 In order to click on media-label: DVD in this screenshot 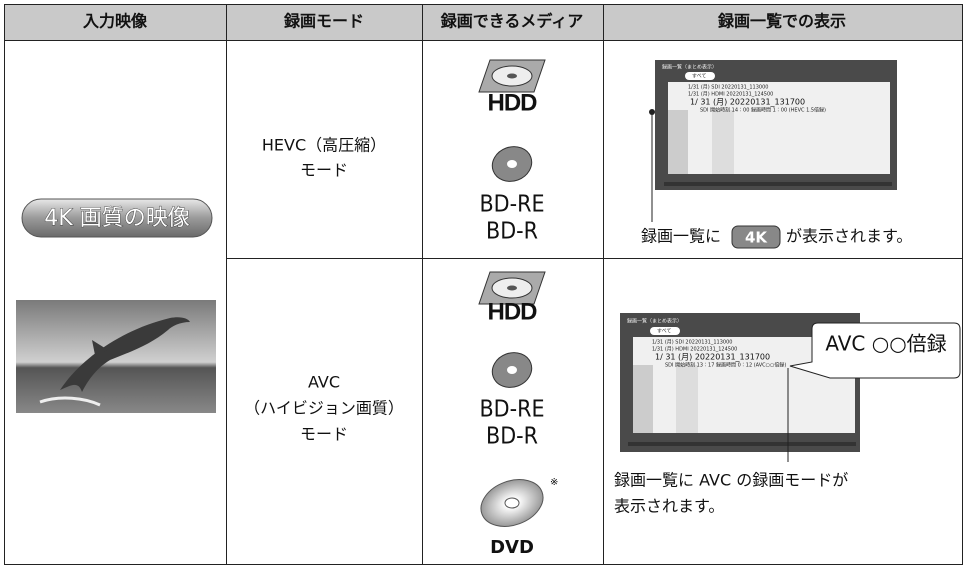, I will do `click(512, 547)`.